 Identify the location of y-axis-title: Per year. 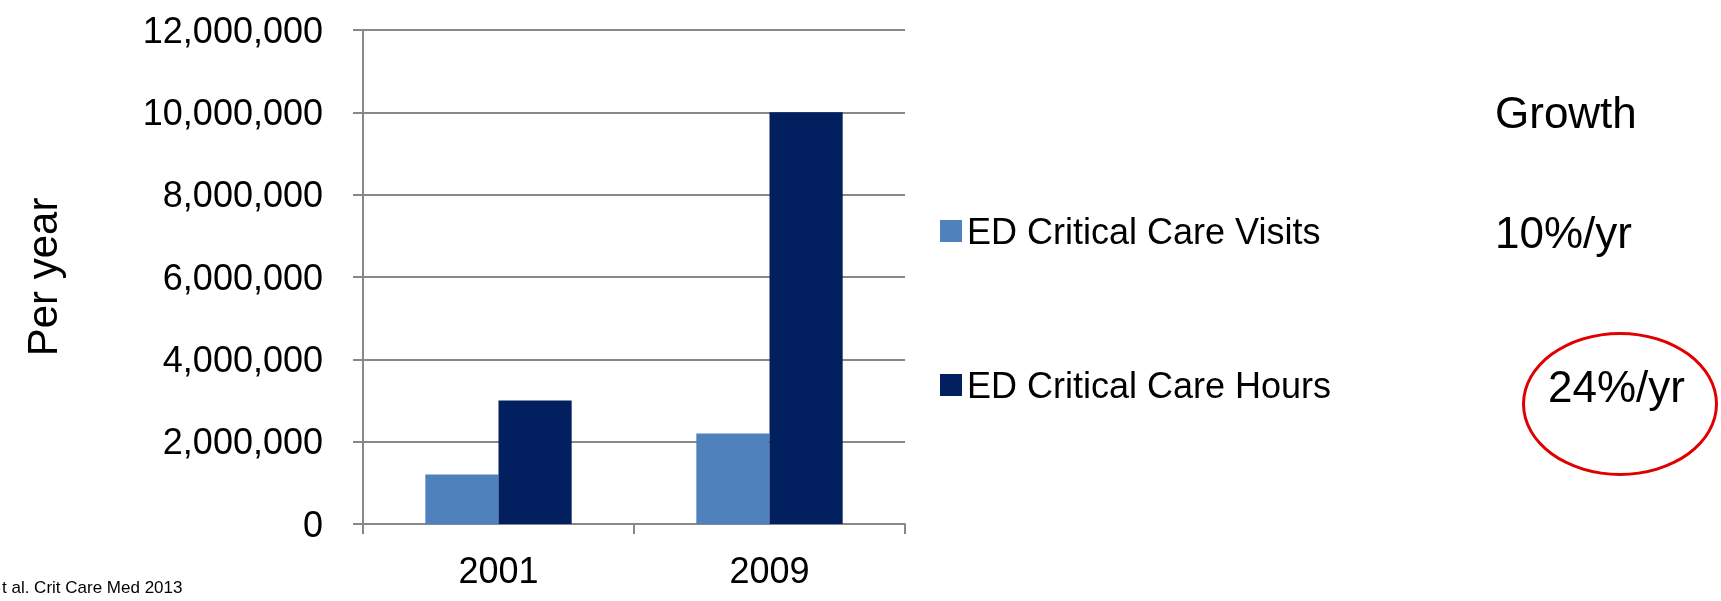
(42, 277).